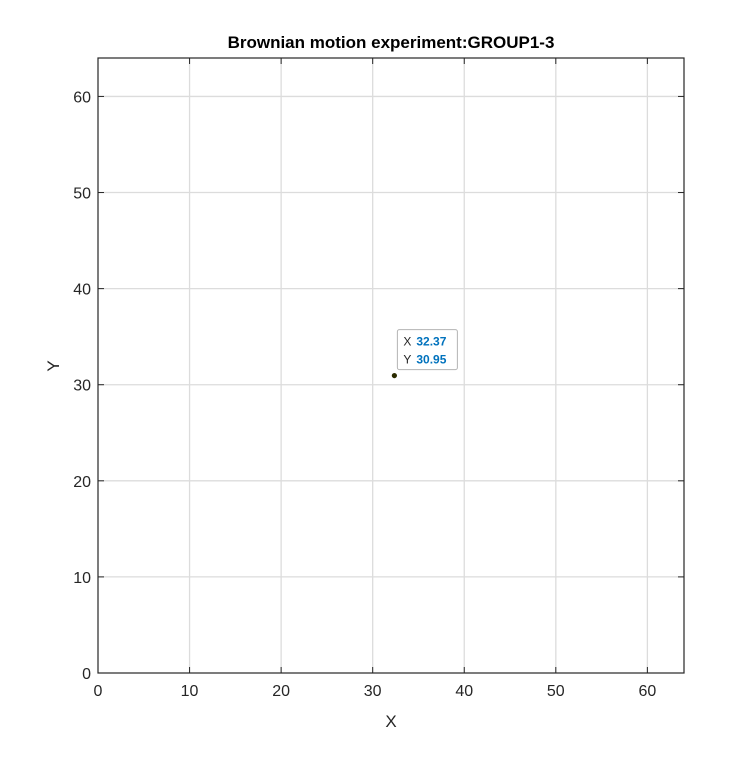 Image resolution: width=756 pixels, height=761 pixels. What do you see at coordinates (82, 290) in the screenshot?
I see `y-tick-label: 40` at bounding box center [82, 290].